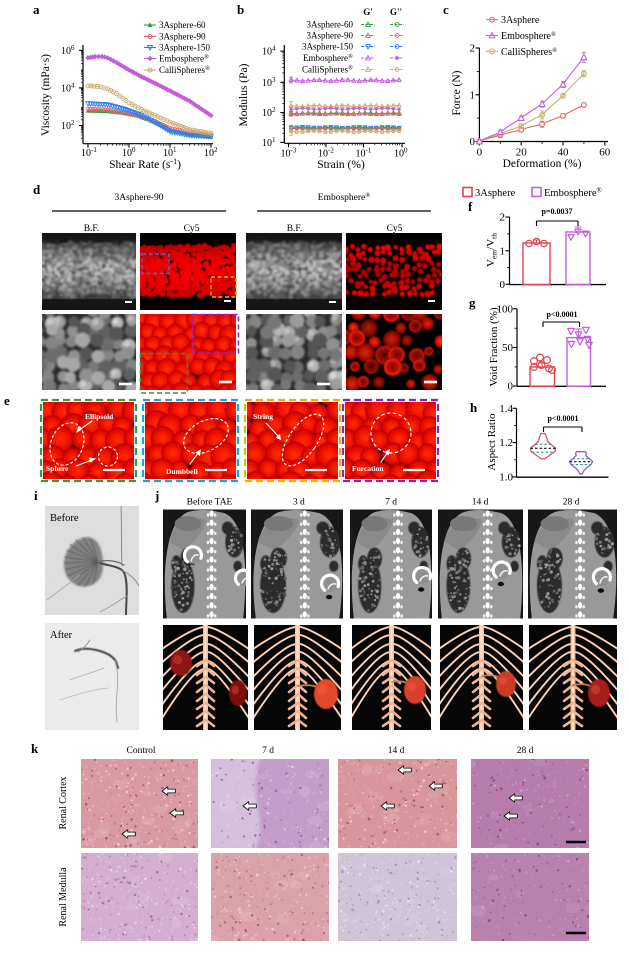 The image size is (629, 954). Describe the element at coordinates (368, 12) in the screenshot. I see `svg-text: G'` at that location.